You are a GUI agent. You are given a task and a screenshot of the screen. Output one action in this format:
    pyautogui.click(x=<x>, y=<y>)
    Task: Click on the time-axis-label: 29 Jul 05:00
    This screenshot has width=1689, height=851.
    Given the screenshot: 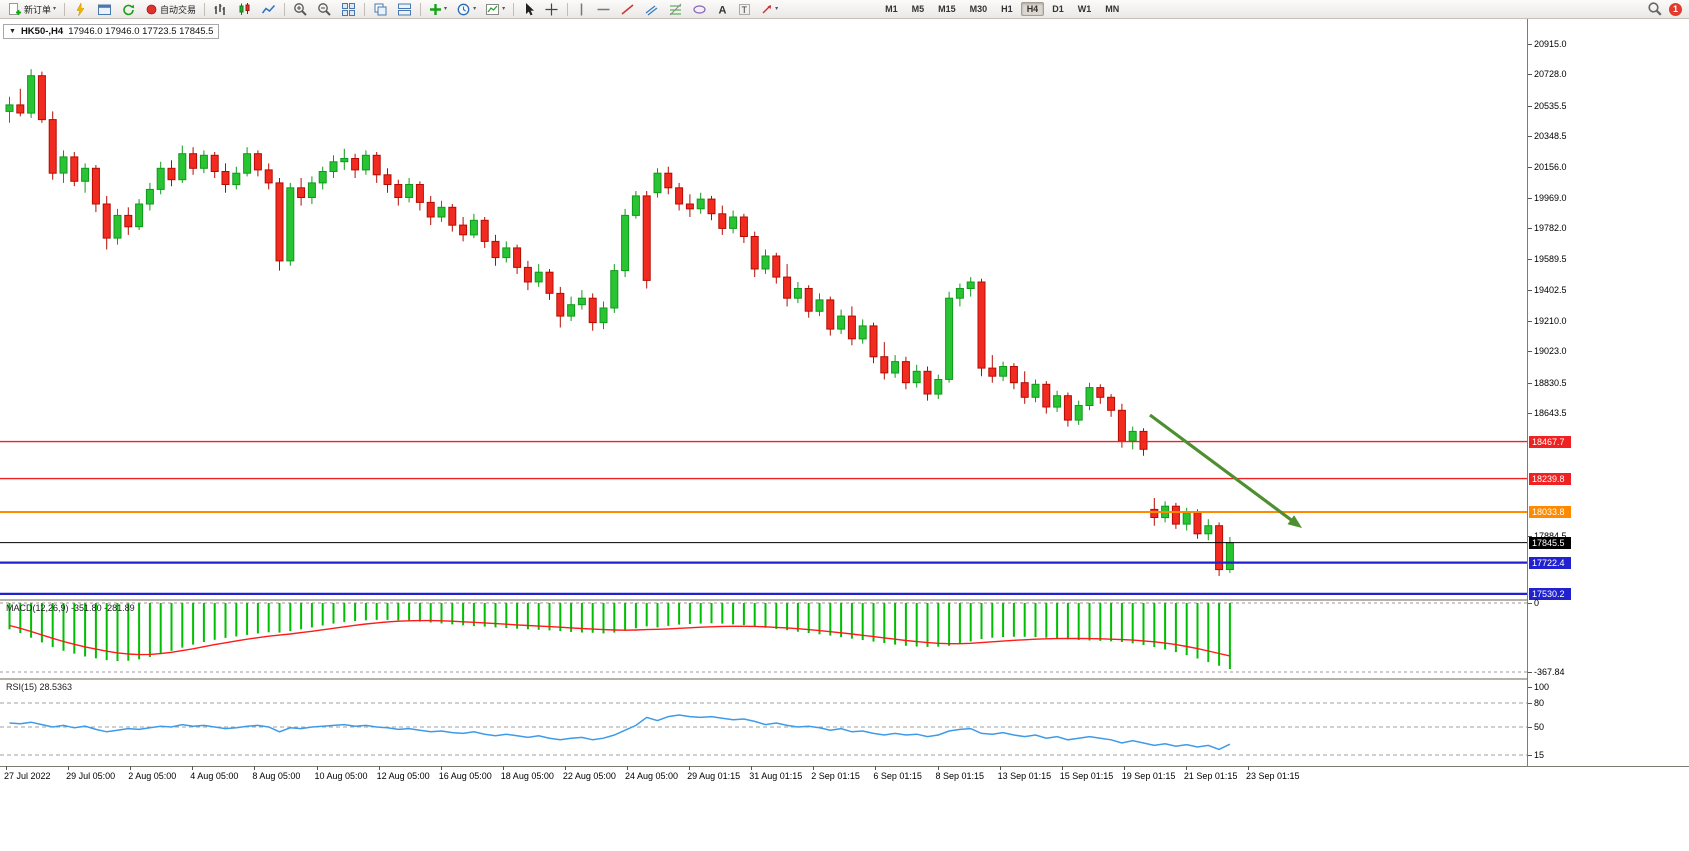 What is the action you would take?
    pyautogui.click(x=91, y=773)
    